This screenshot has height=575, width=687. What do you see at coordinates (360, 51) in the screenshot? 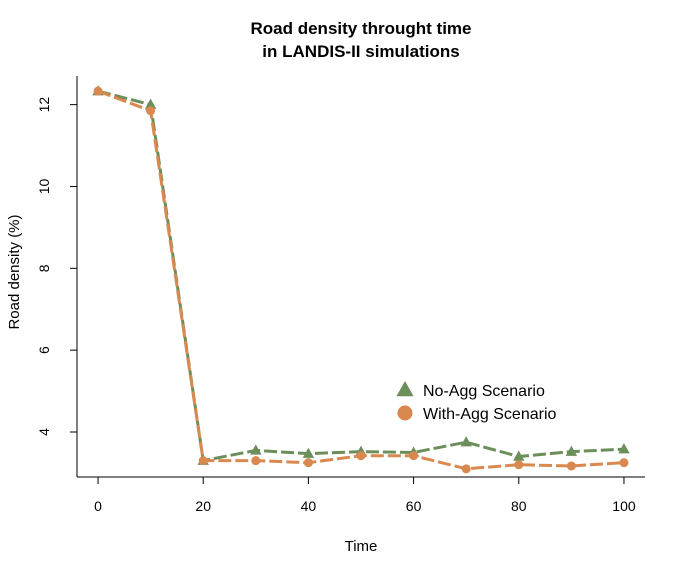
I see `chart-title-line-2: in LANDIS-II simulations` at bounding box center [360, 51].